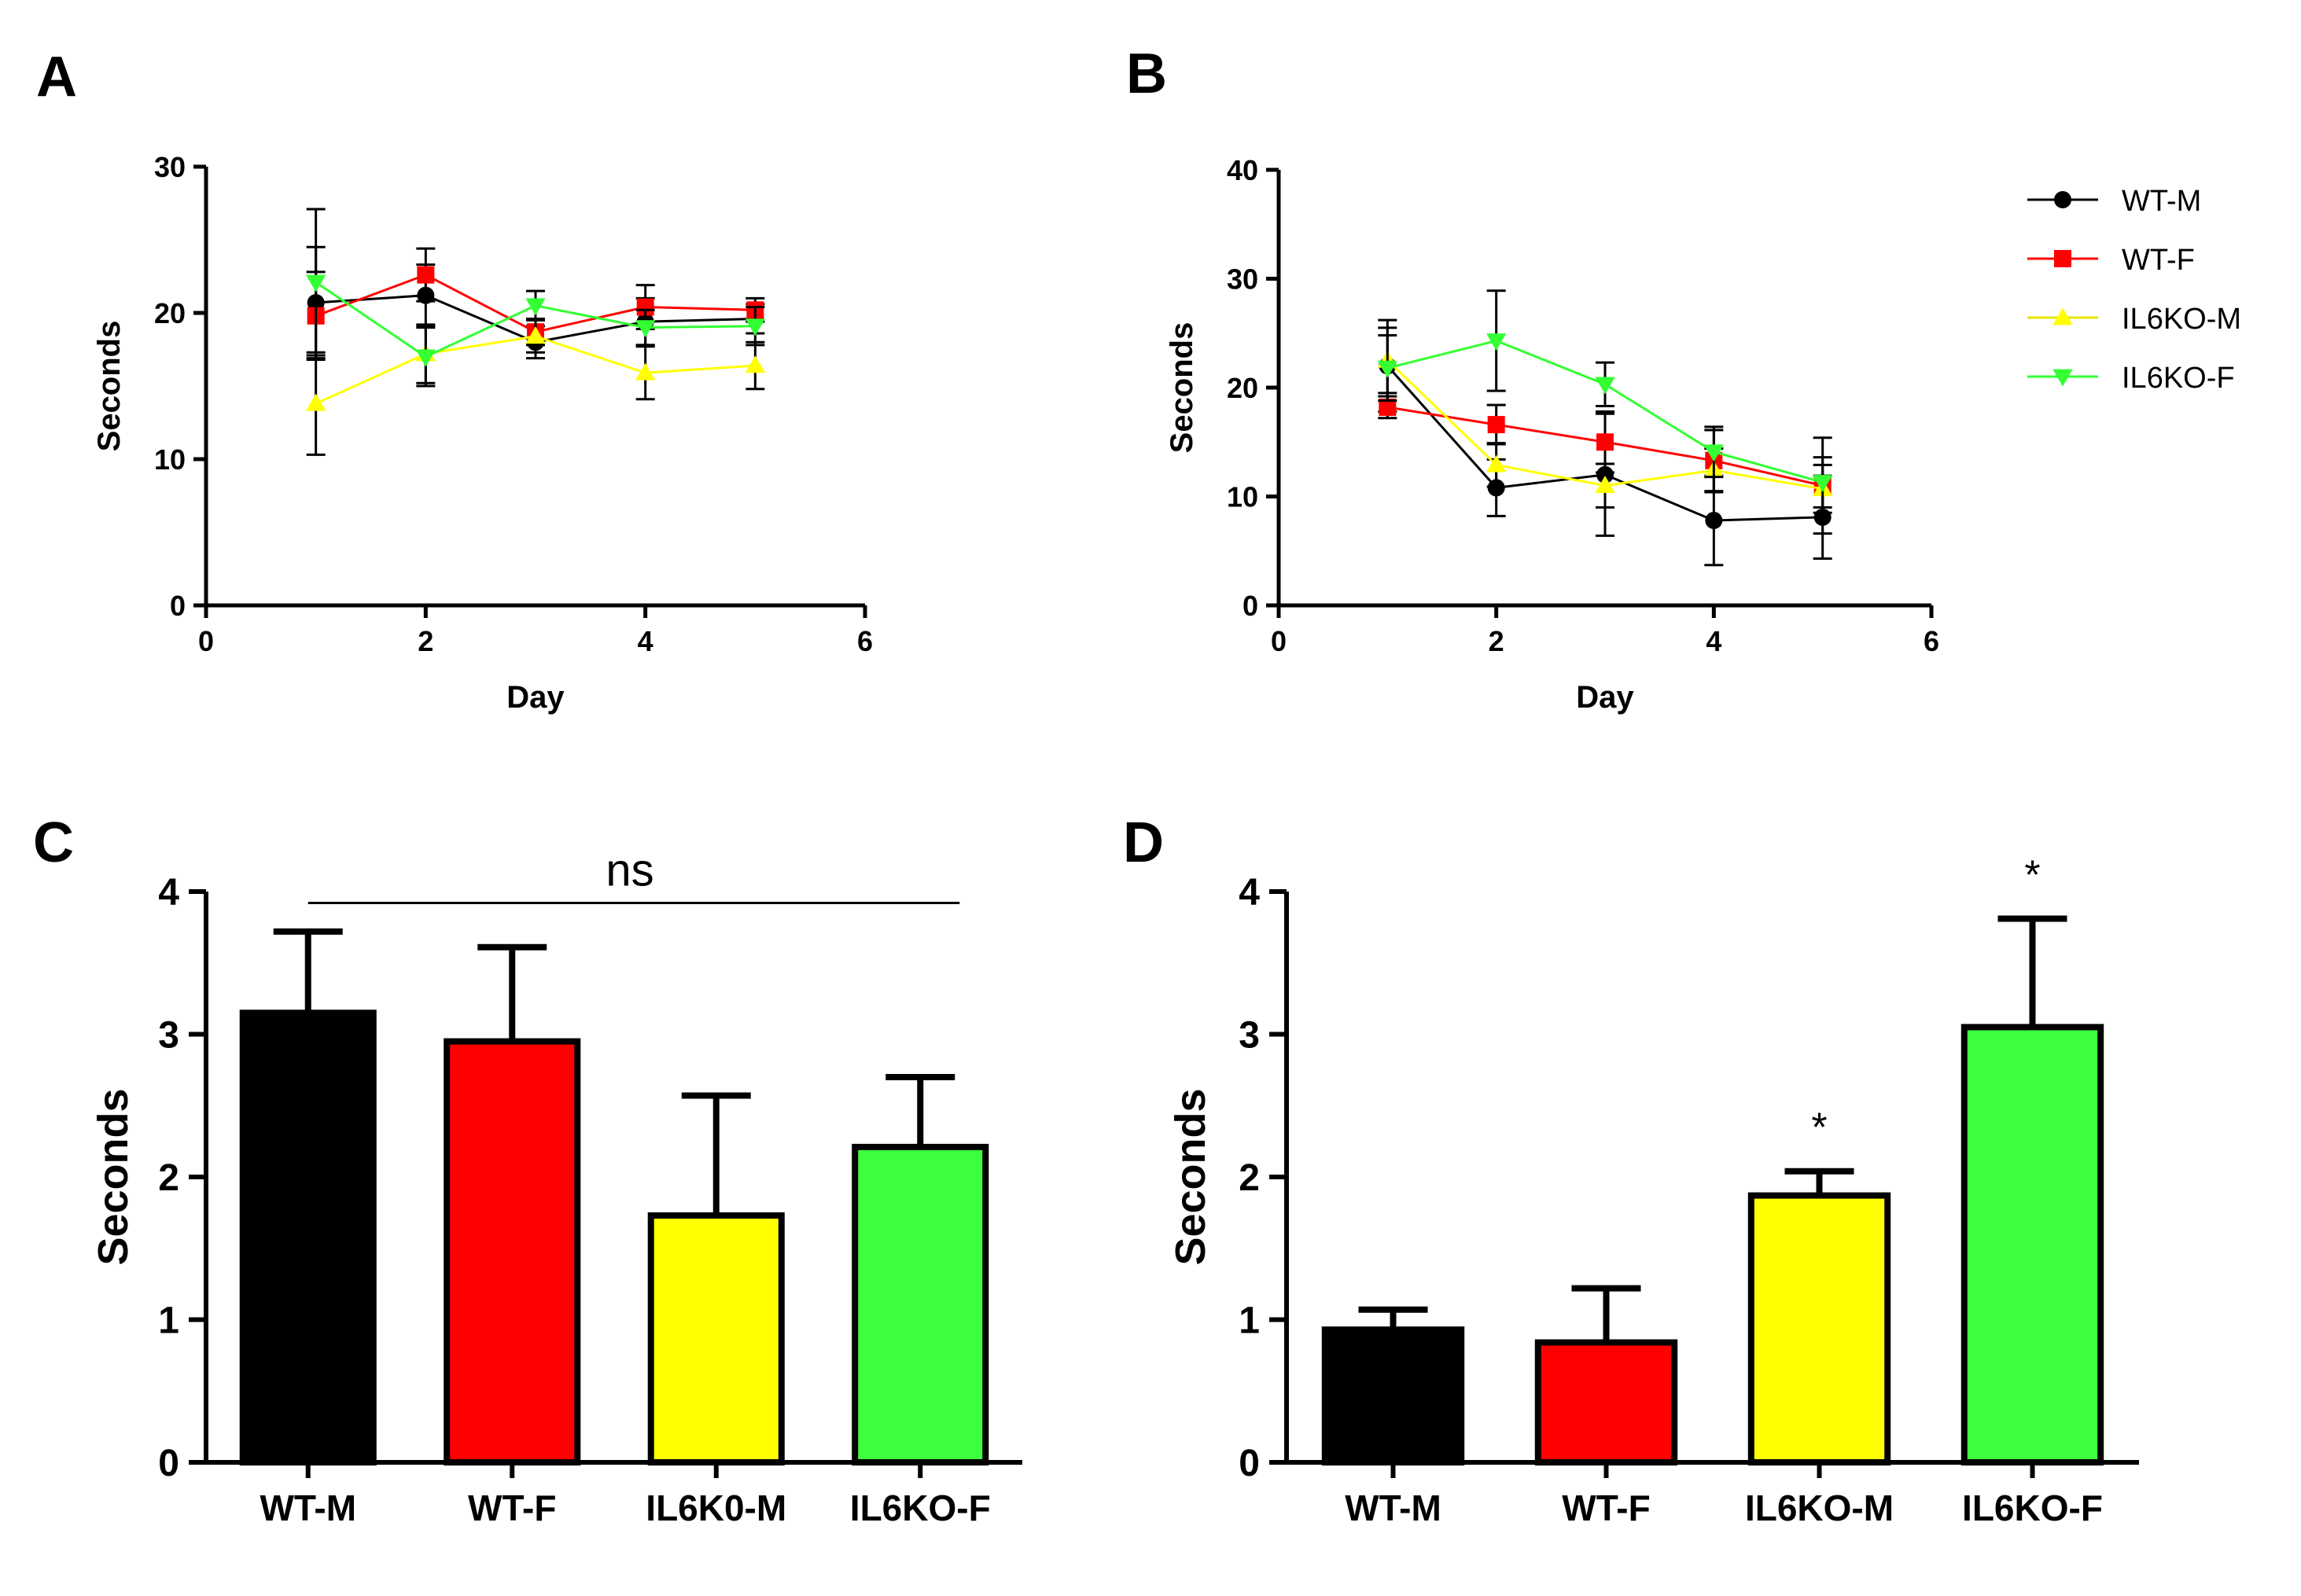  Describe the element at coordinates (716, 1338) in the screenshot. I see `bar-il6k0-m` at that location.